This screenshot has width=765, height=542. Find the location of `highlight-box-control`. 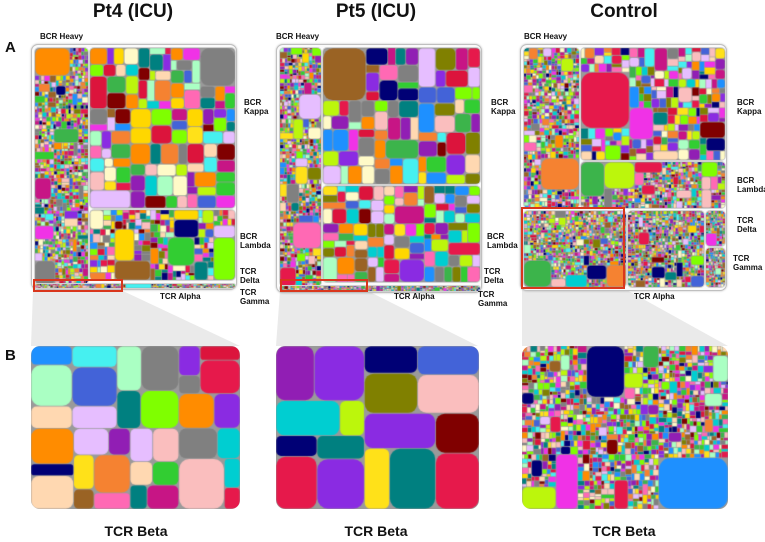

highlight-box-control is located at coordinates (573, 248).